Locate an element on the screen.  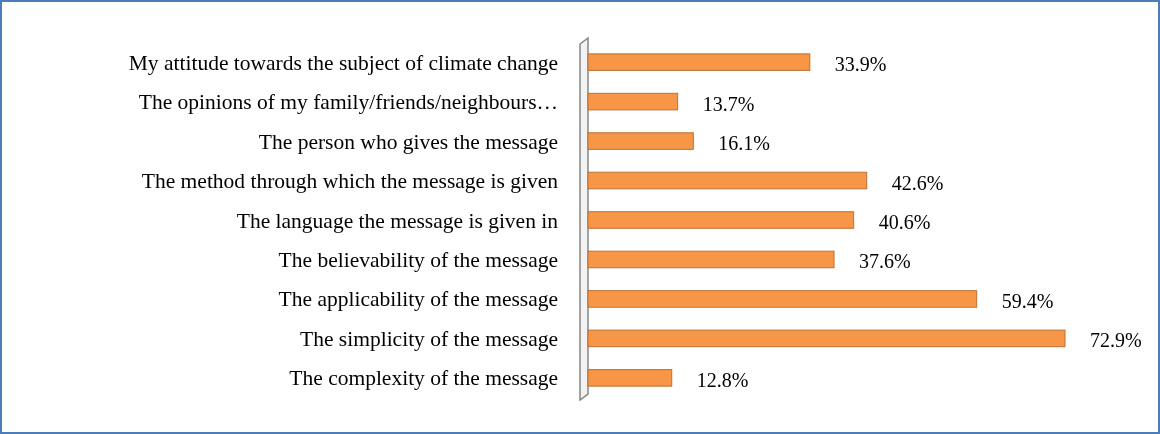
data-label: 42.6% is located at coordinates (917, 182).